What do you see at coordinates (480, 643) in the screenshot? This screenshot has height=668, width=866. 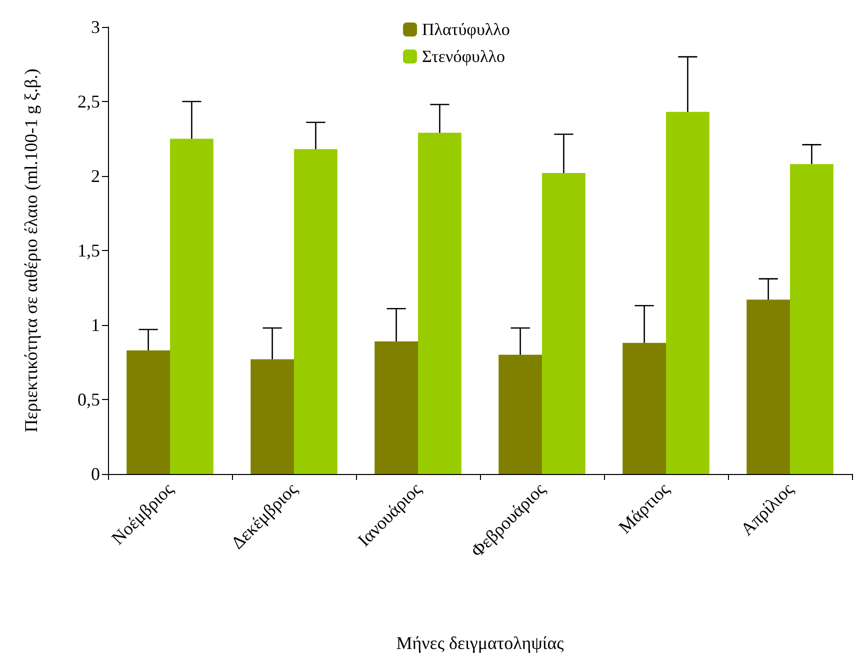 I see `x-axis-title: Μήνες δειγματοληψίας` at bounding box center [480, 643].